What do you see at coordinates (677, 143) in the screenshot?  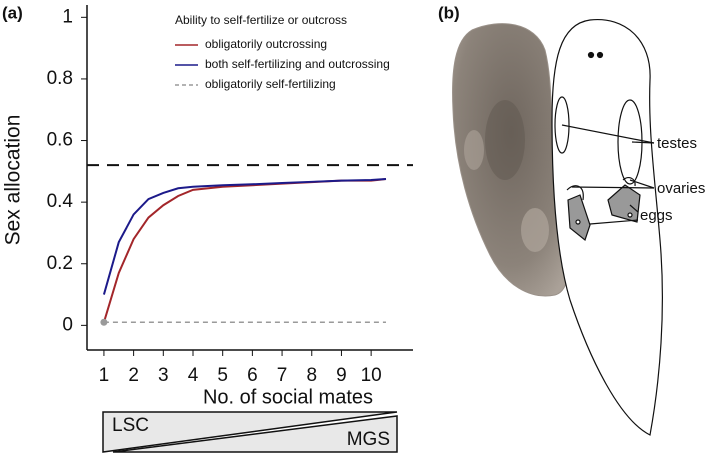 I see `diagram-label: testes` at bounding box center [677, 143].